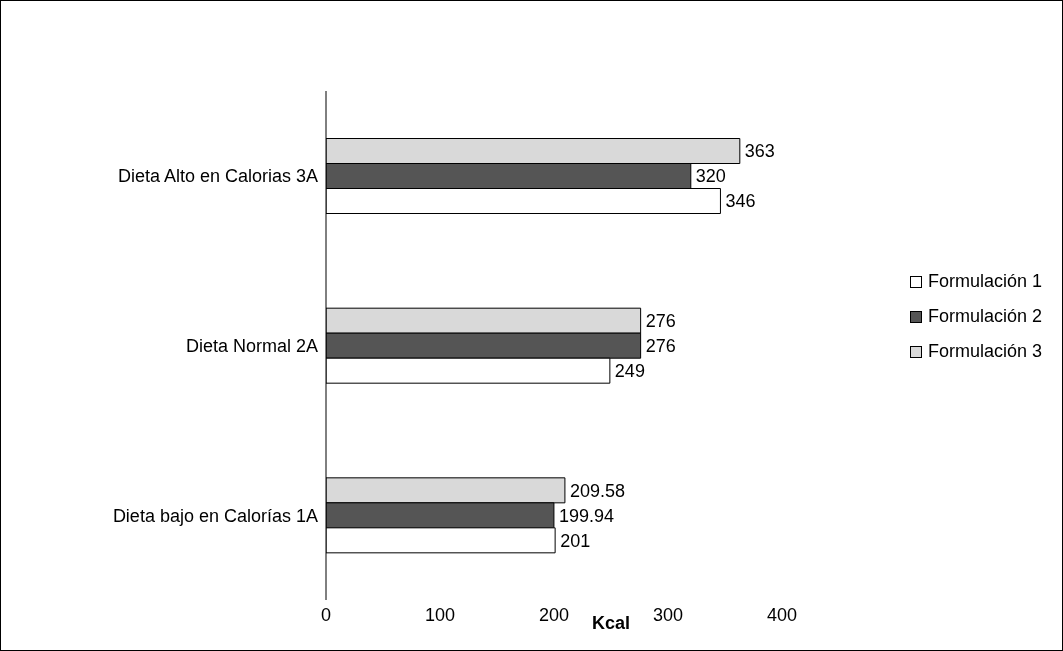 The width and height of the screenshot is (1063, 651). I want to click on legend-label: Formulación 3, so click(984, 351).